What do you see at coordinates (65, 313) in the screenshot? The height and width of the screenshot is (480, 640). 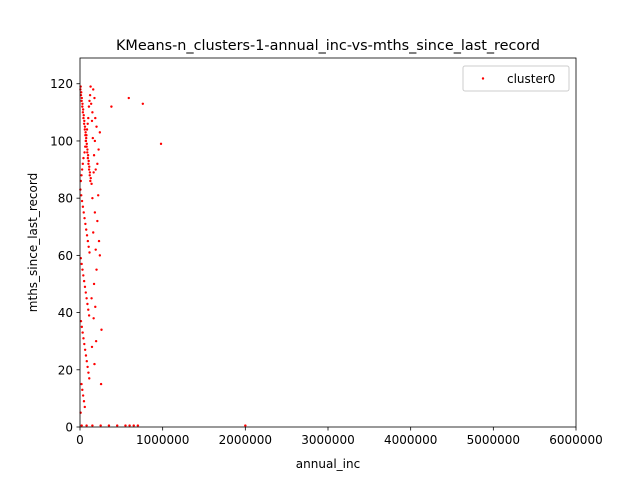 I see `y-tick-label: 40` at bounding box center [65, 313].